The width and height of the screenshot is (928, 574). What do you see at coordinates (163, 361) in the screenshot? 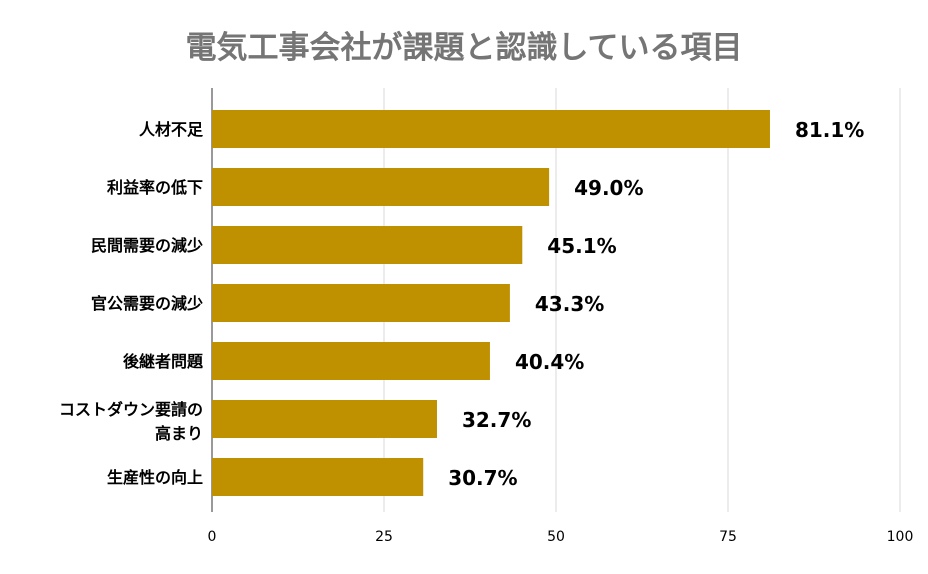
I see `category-label: 後継者問題` at bounding box center [163, 361].